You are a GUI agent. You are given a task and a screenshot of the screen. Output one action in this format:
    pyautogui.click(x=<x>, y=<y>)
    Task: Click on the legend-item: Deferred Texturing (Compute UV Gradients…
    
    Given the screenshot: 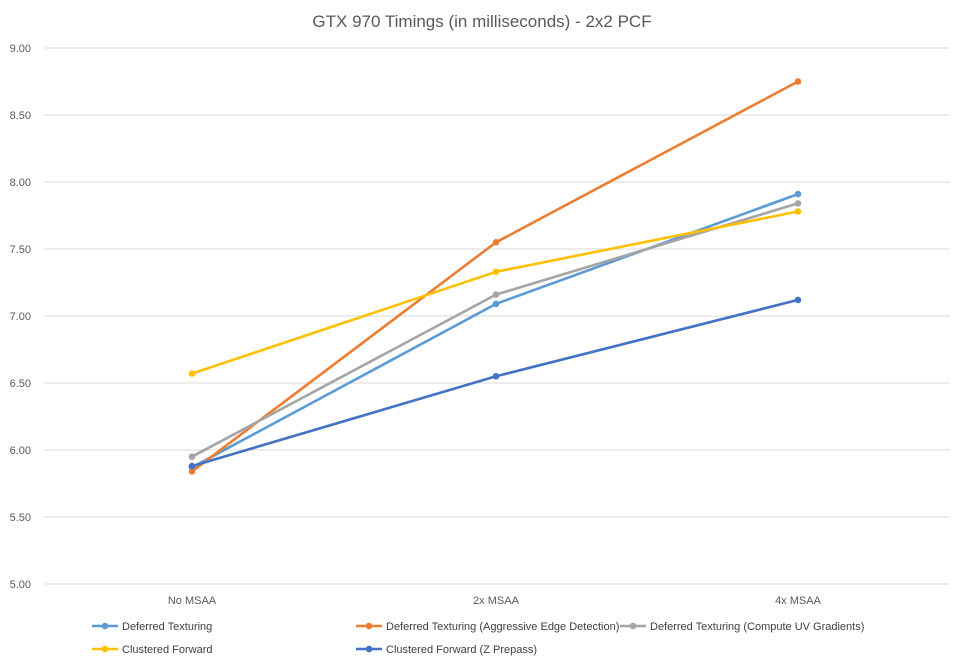 What is the action you would take?
    pyautogui.click(x=742, y=627)
    